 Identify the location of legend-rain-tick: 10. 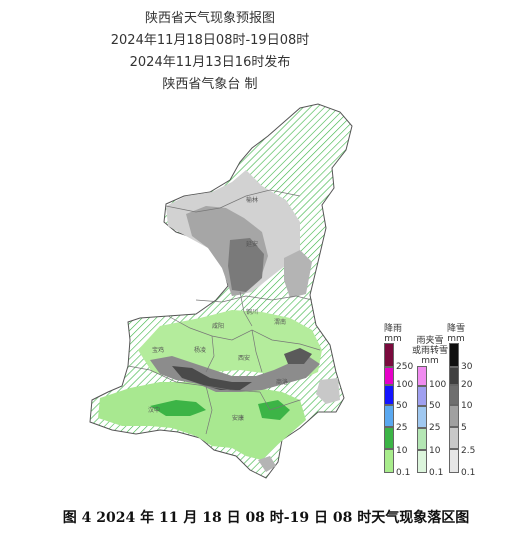
(402, 451).